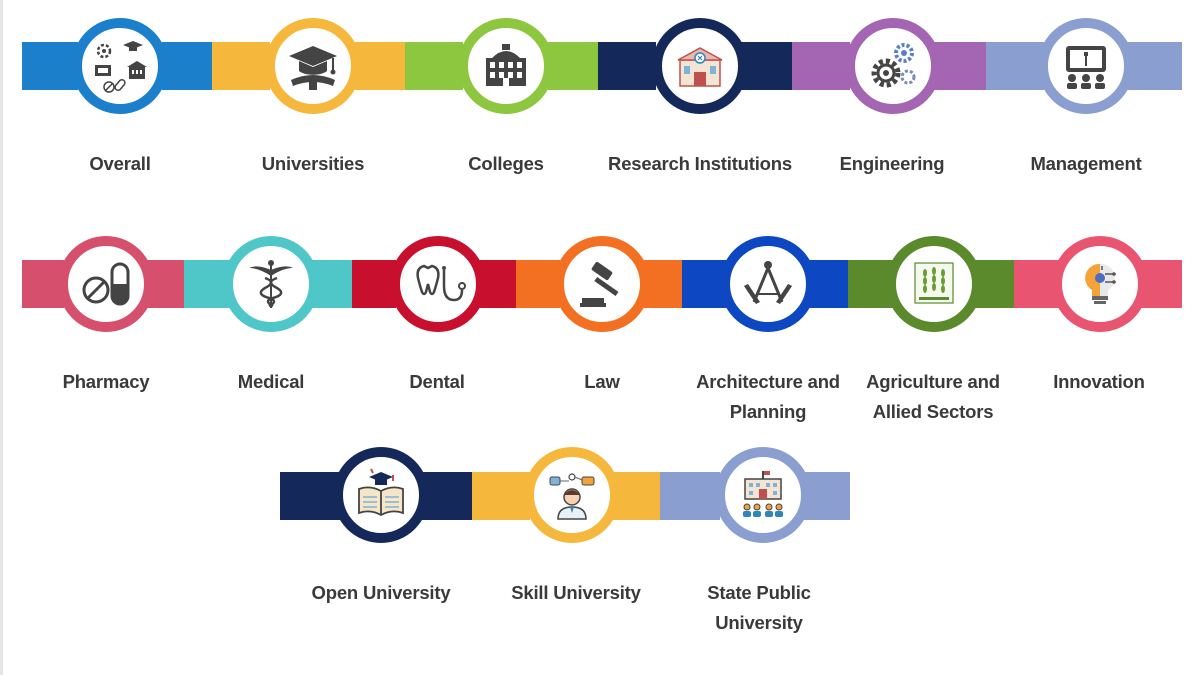 The height and width of the screenshot is (675, 1200). Describe the element at coordinates (575, 66) in the screenshot. I see `band-colleges-right` at that location.